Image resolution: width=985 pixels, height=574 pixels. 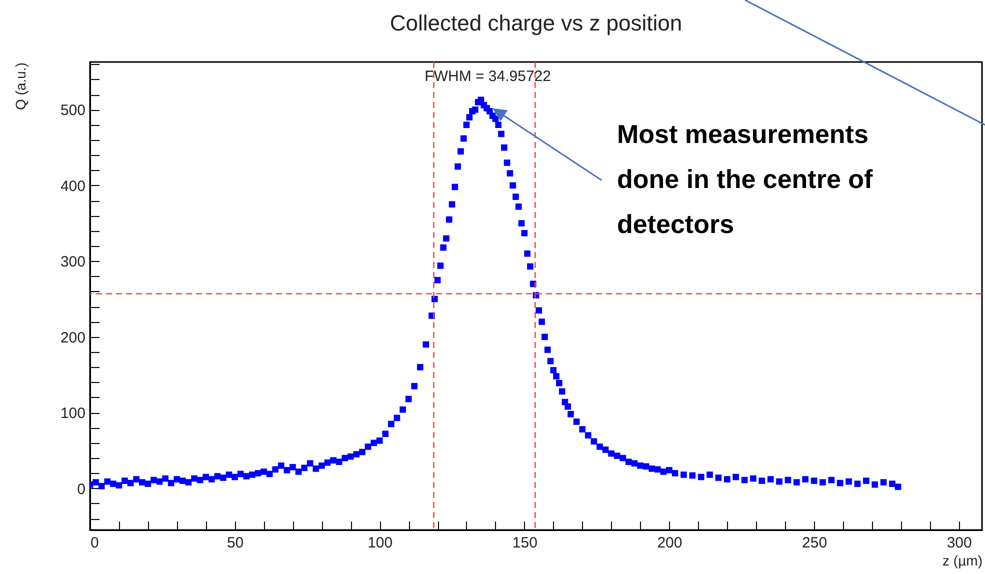 What do you see at coordinates (487, 76) in the screenshot?
I see `annotation: FWHM = 34.95722` at bounding box center [487, 76].